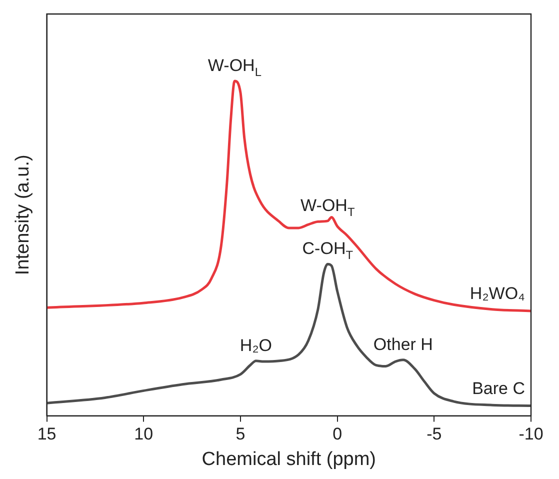 The width and height of the screenshot is (559, 479). Describe the element at coordinates (403, 344) in the screenshot. I see `annotation: Other H` at that location.